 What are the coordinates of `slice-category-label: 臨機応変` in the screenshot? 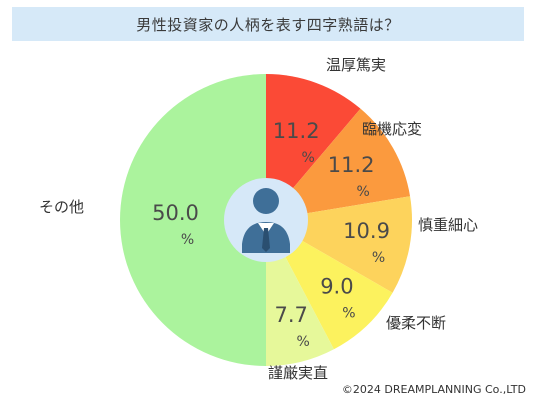 It's located at (392, 129).